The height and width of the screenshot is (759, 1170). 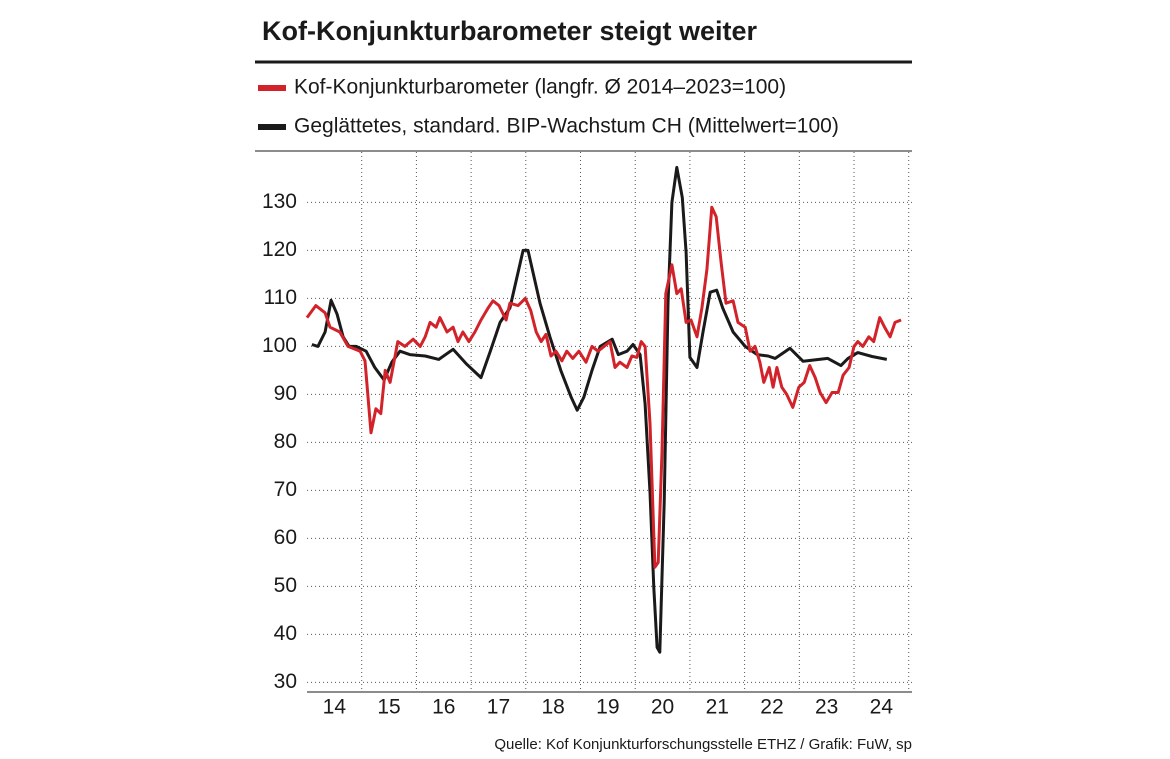 I want to click on x-tick-label: 22, so click(x=771, y=707).